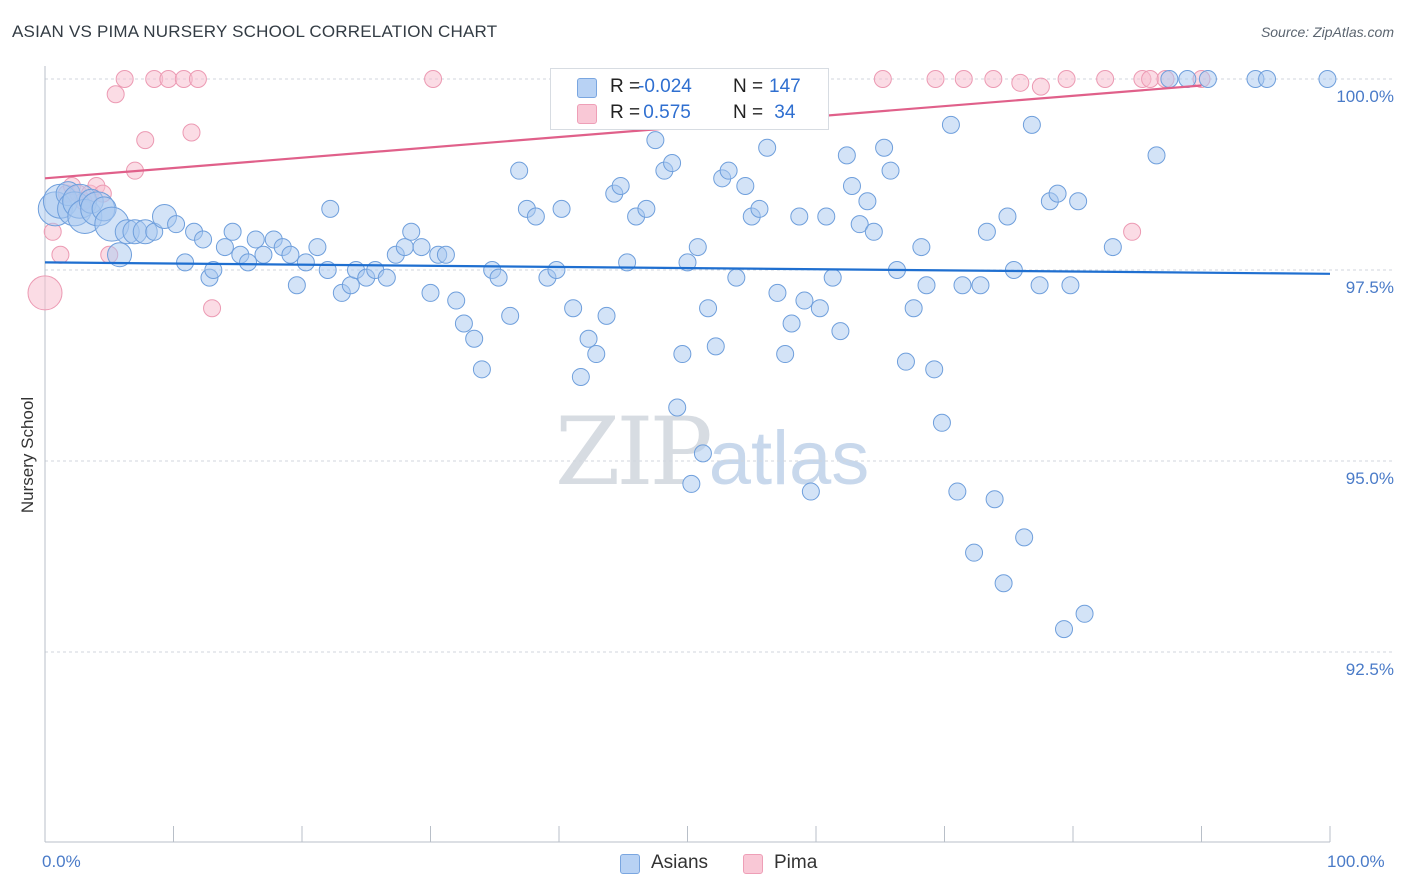 The height and width of the screenshot is (892, 1406). What do you see at coordinates (625, 86) in the screenshot?
I see `legend-r-label: R =` at bounding box center [625, 86].